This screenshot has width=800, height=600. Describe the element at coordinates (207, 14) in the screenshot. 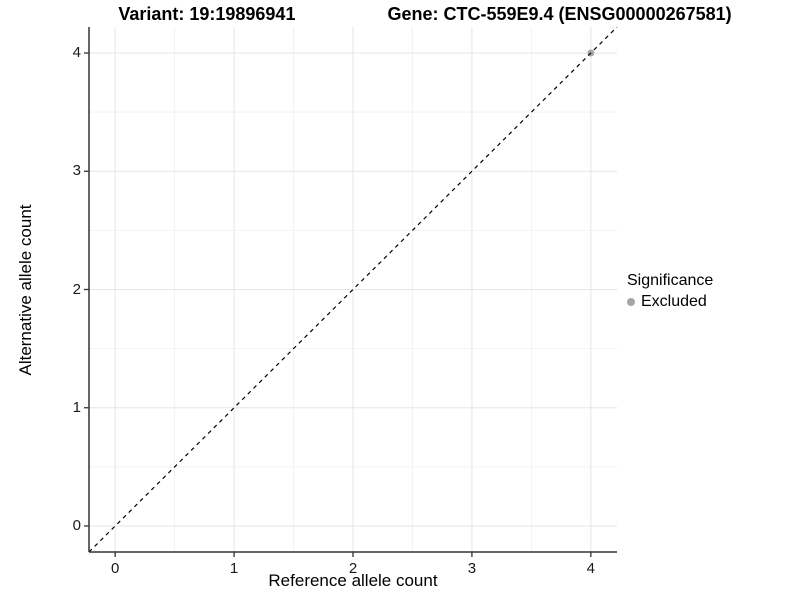

I see `plot-title-variant: Variant: 19:19896941` at that location.